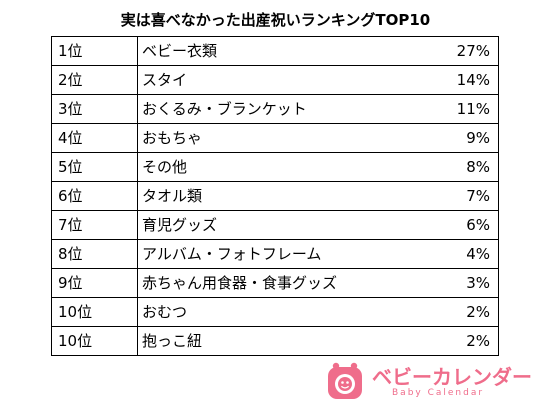 The height and width of the screenshot is (411, 551). I want to click on table-row: 1位 ベビー衣類 27%, so click(275, 51).